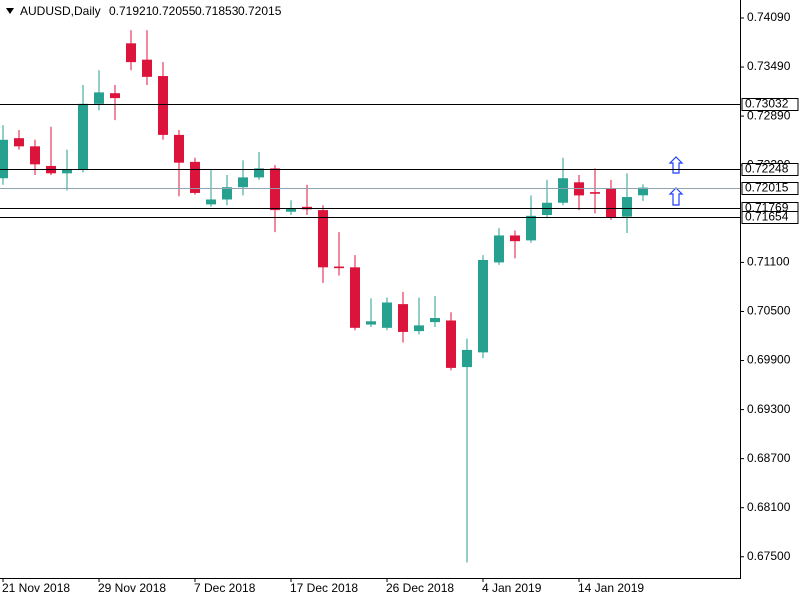 This screenshot has height=600, width=800. Describe the element at coordinates (611, 588) in the screenshot. I see `x-tick-label: 14 Jan 2019` at that location.